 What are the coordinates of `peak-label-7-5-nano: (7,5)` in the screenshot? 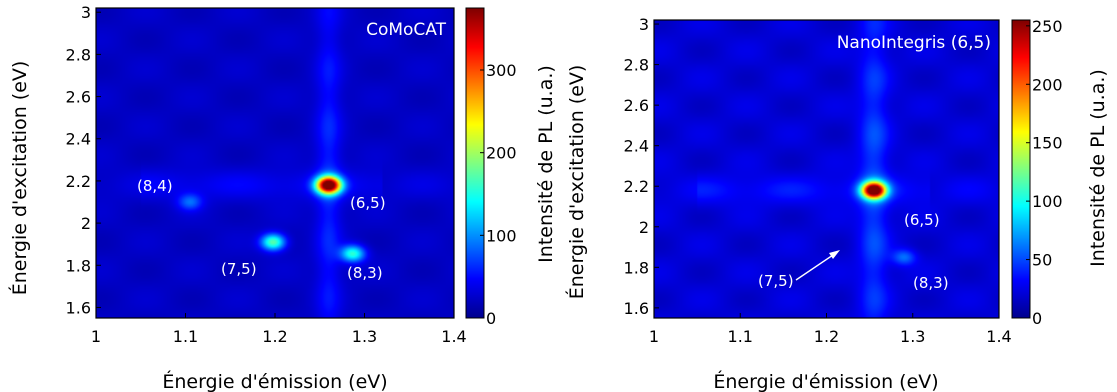 It's located at (776, 281).